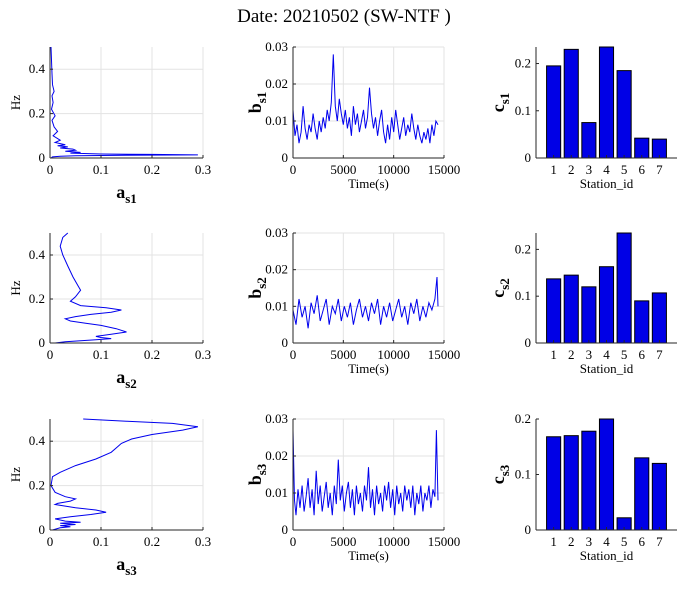  I want to click on y-tick-label: 0.4, so click(37, 254).